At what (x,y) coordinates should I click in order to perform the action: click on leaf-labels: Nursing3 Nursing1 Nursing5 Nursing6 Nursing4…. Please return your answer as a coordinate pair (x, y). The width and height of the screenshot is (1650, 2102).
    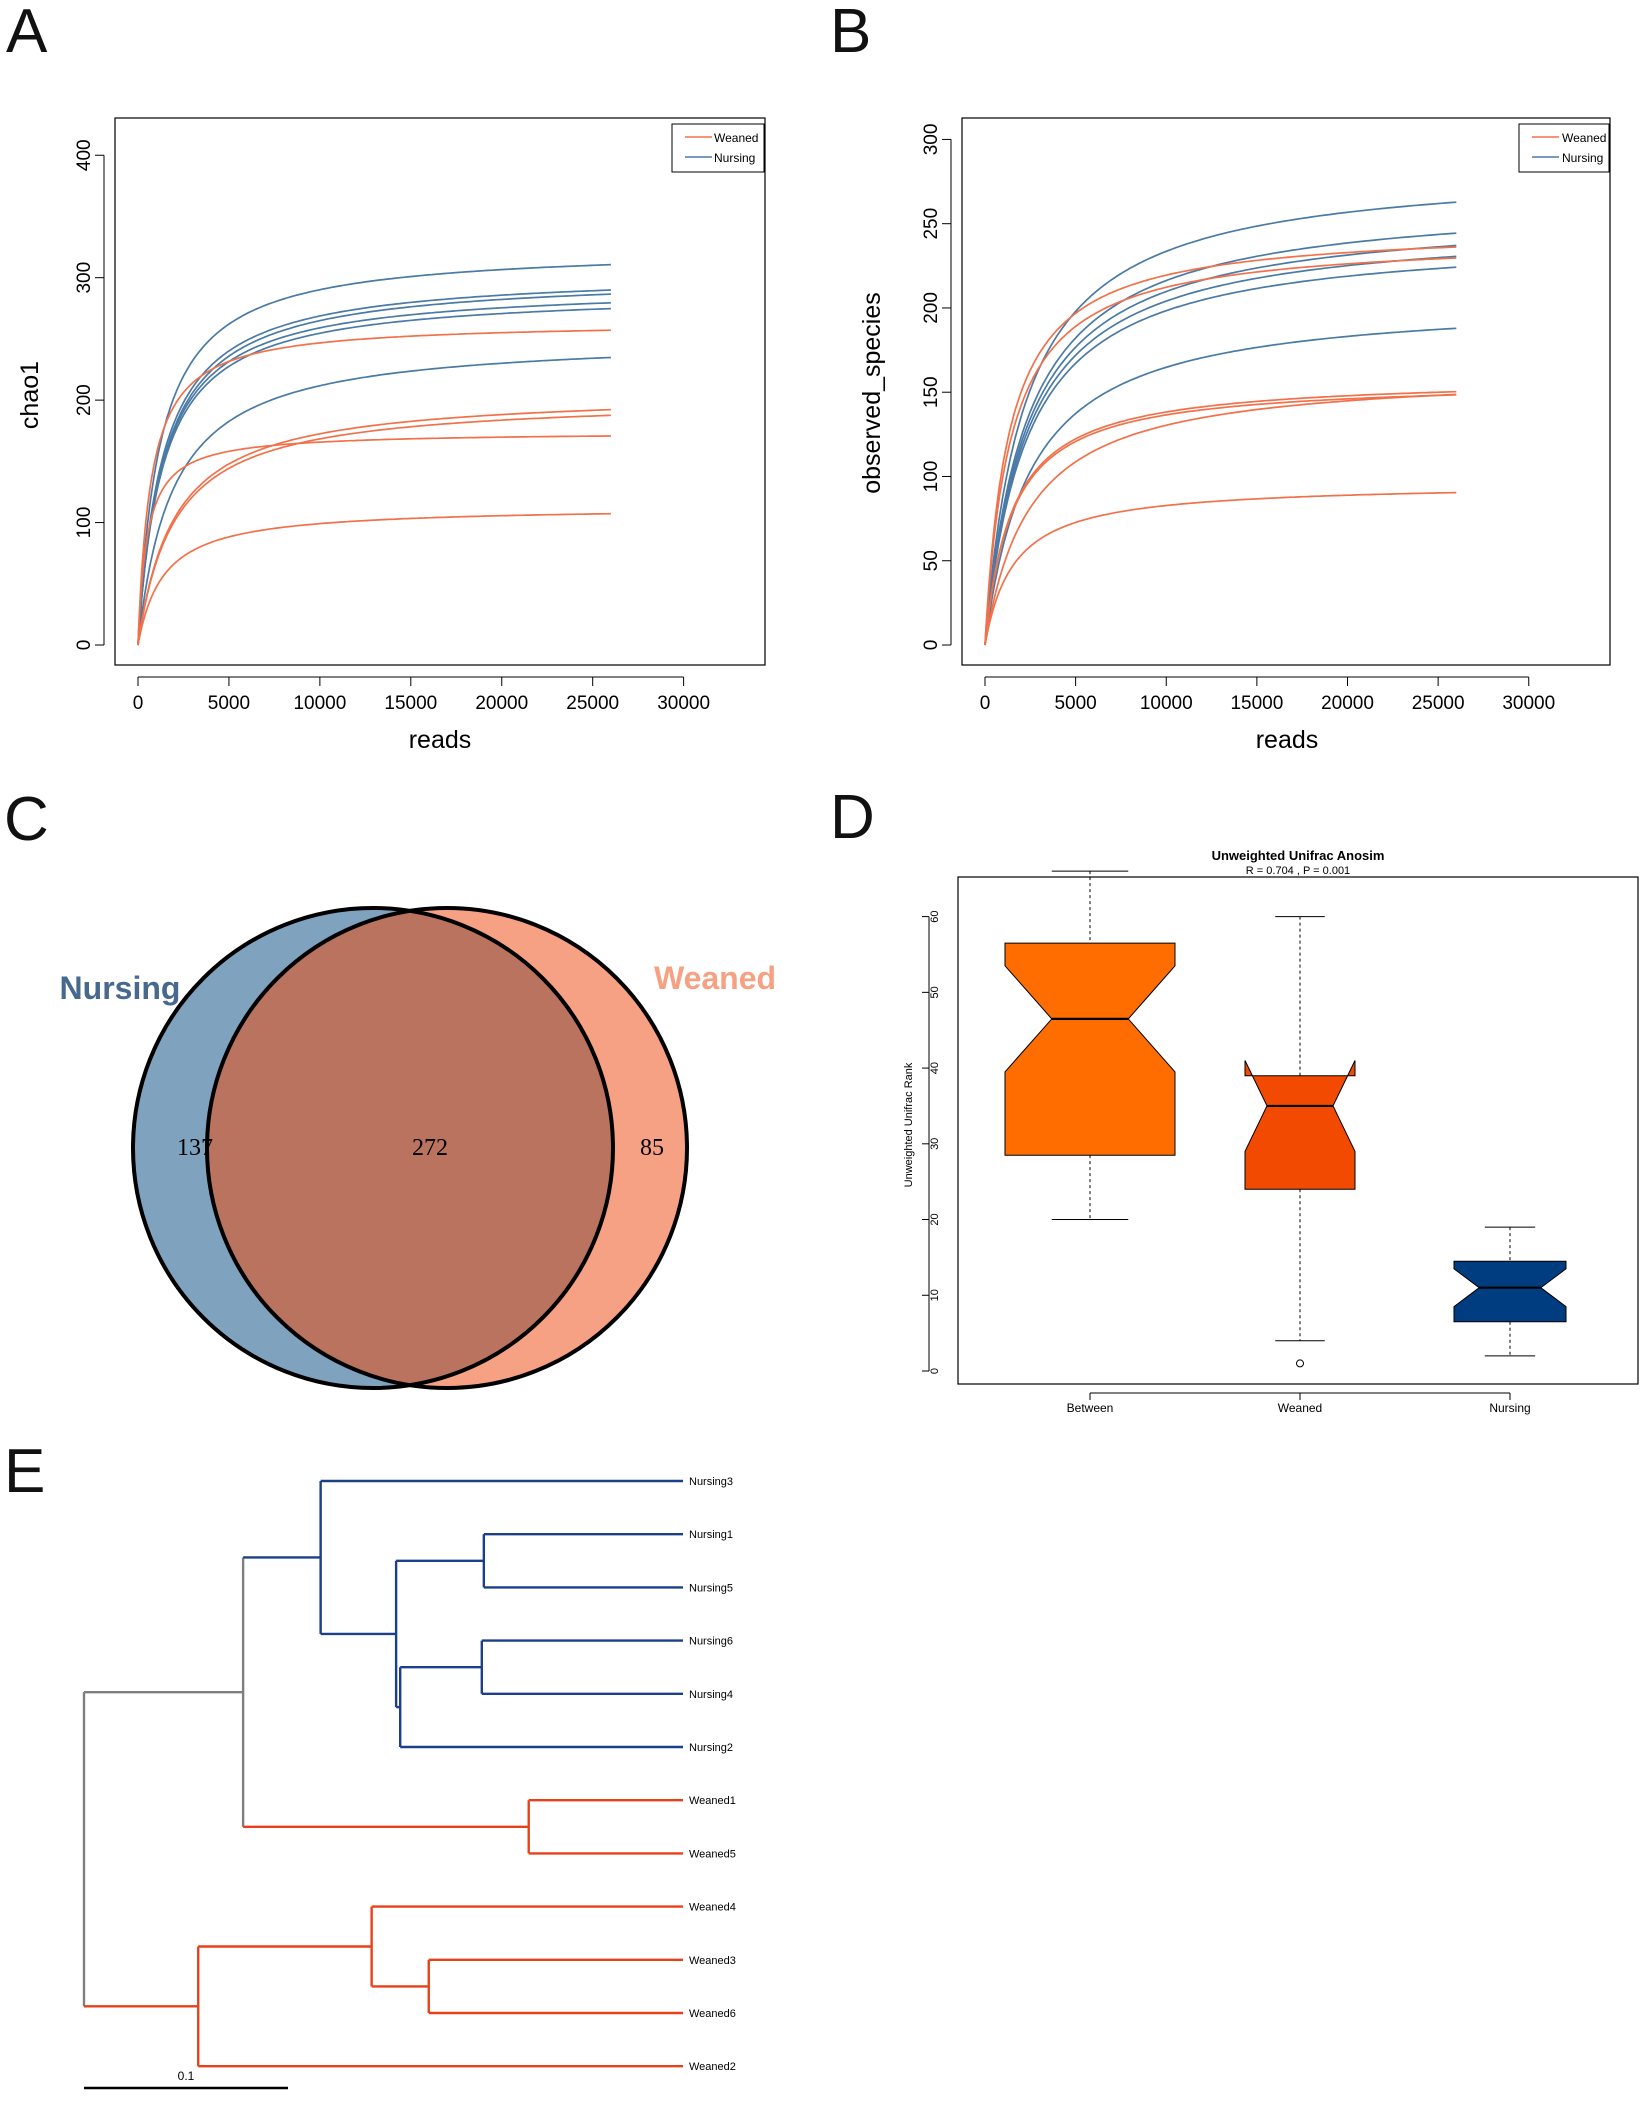
    Looking at the image, I should click on (712, 1774).